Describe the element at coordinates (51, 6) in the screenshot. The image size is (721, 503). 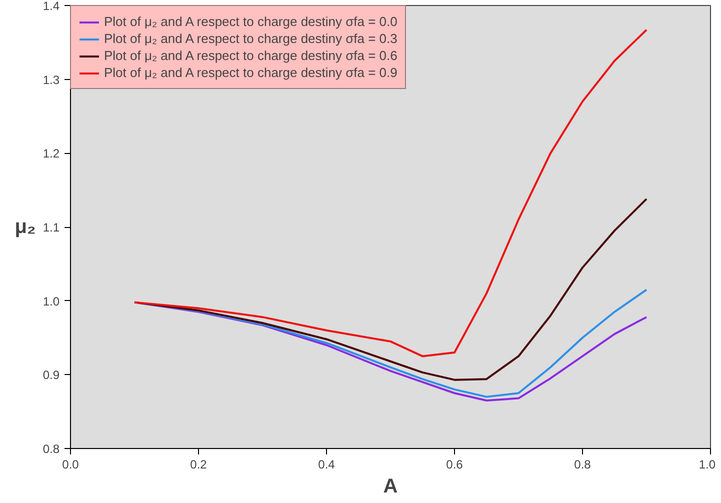
I see `y-tick-label: 1.4` at that location.